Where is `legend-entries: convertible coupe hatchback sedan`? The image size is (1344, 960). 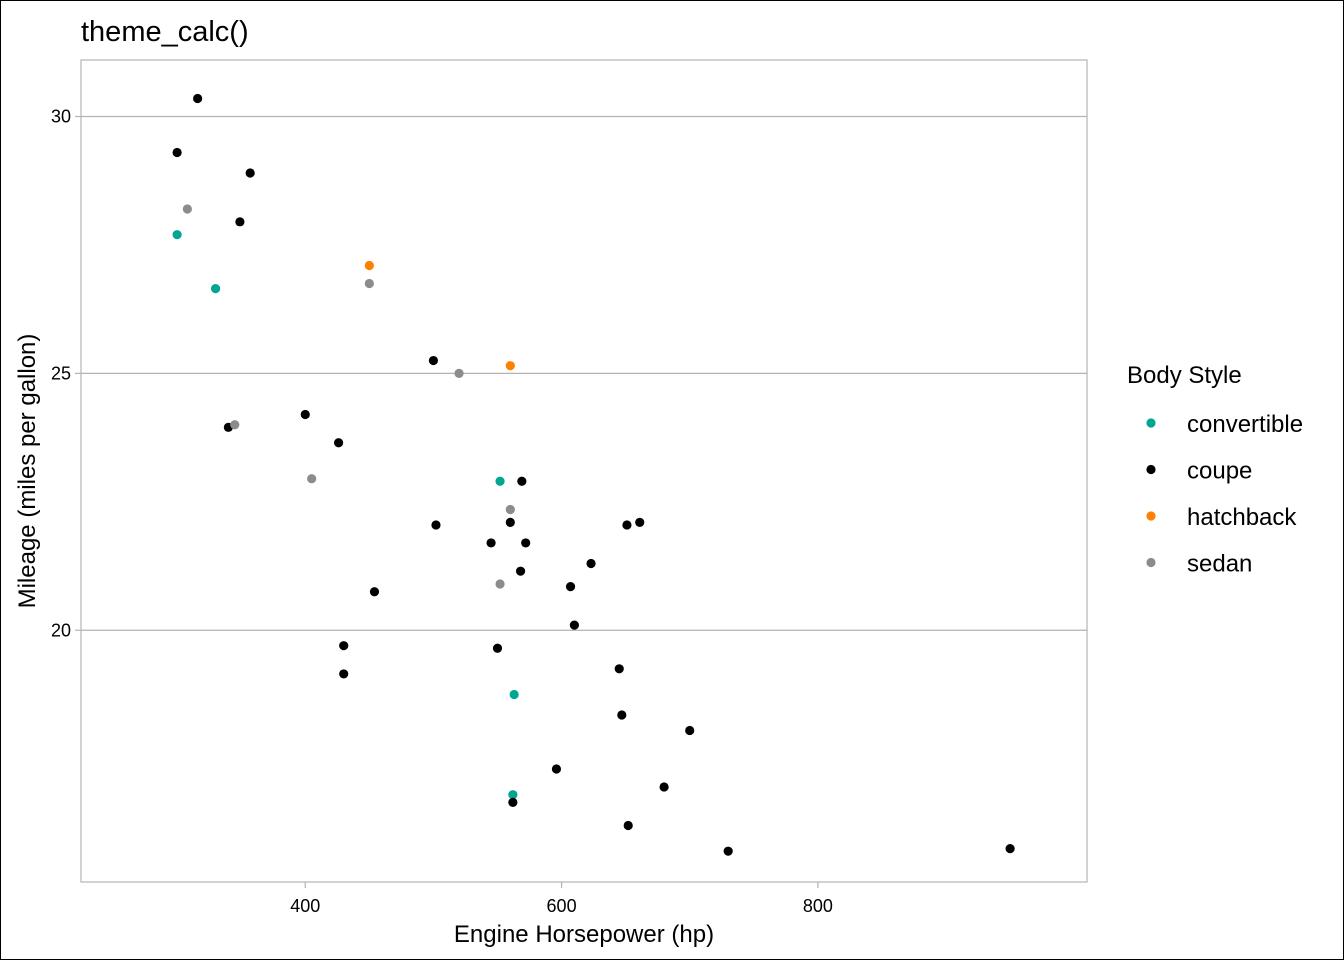 legend-entries: convertible coupe hatchback sedan is located at coordinates (1224, 494).